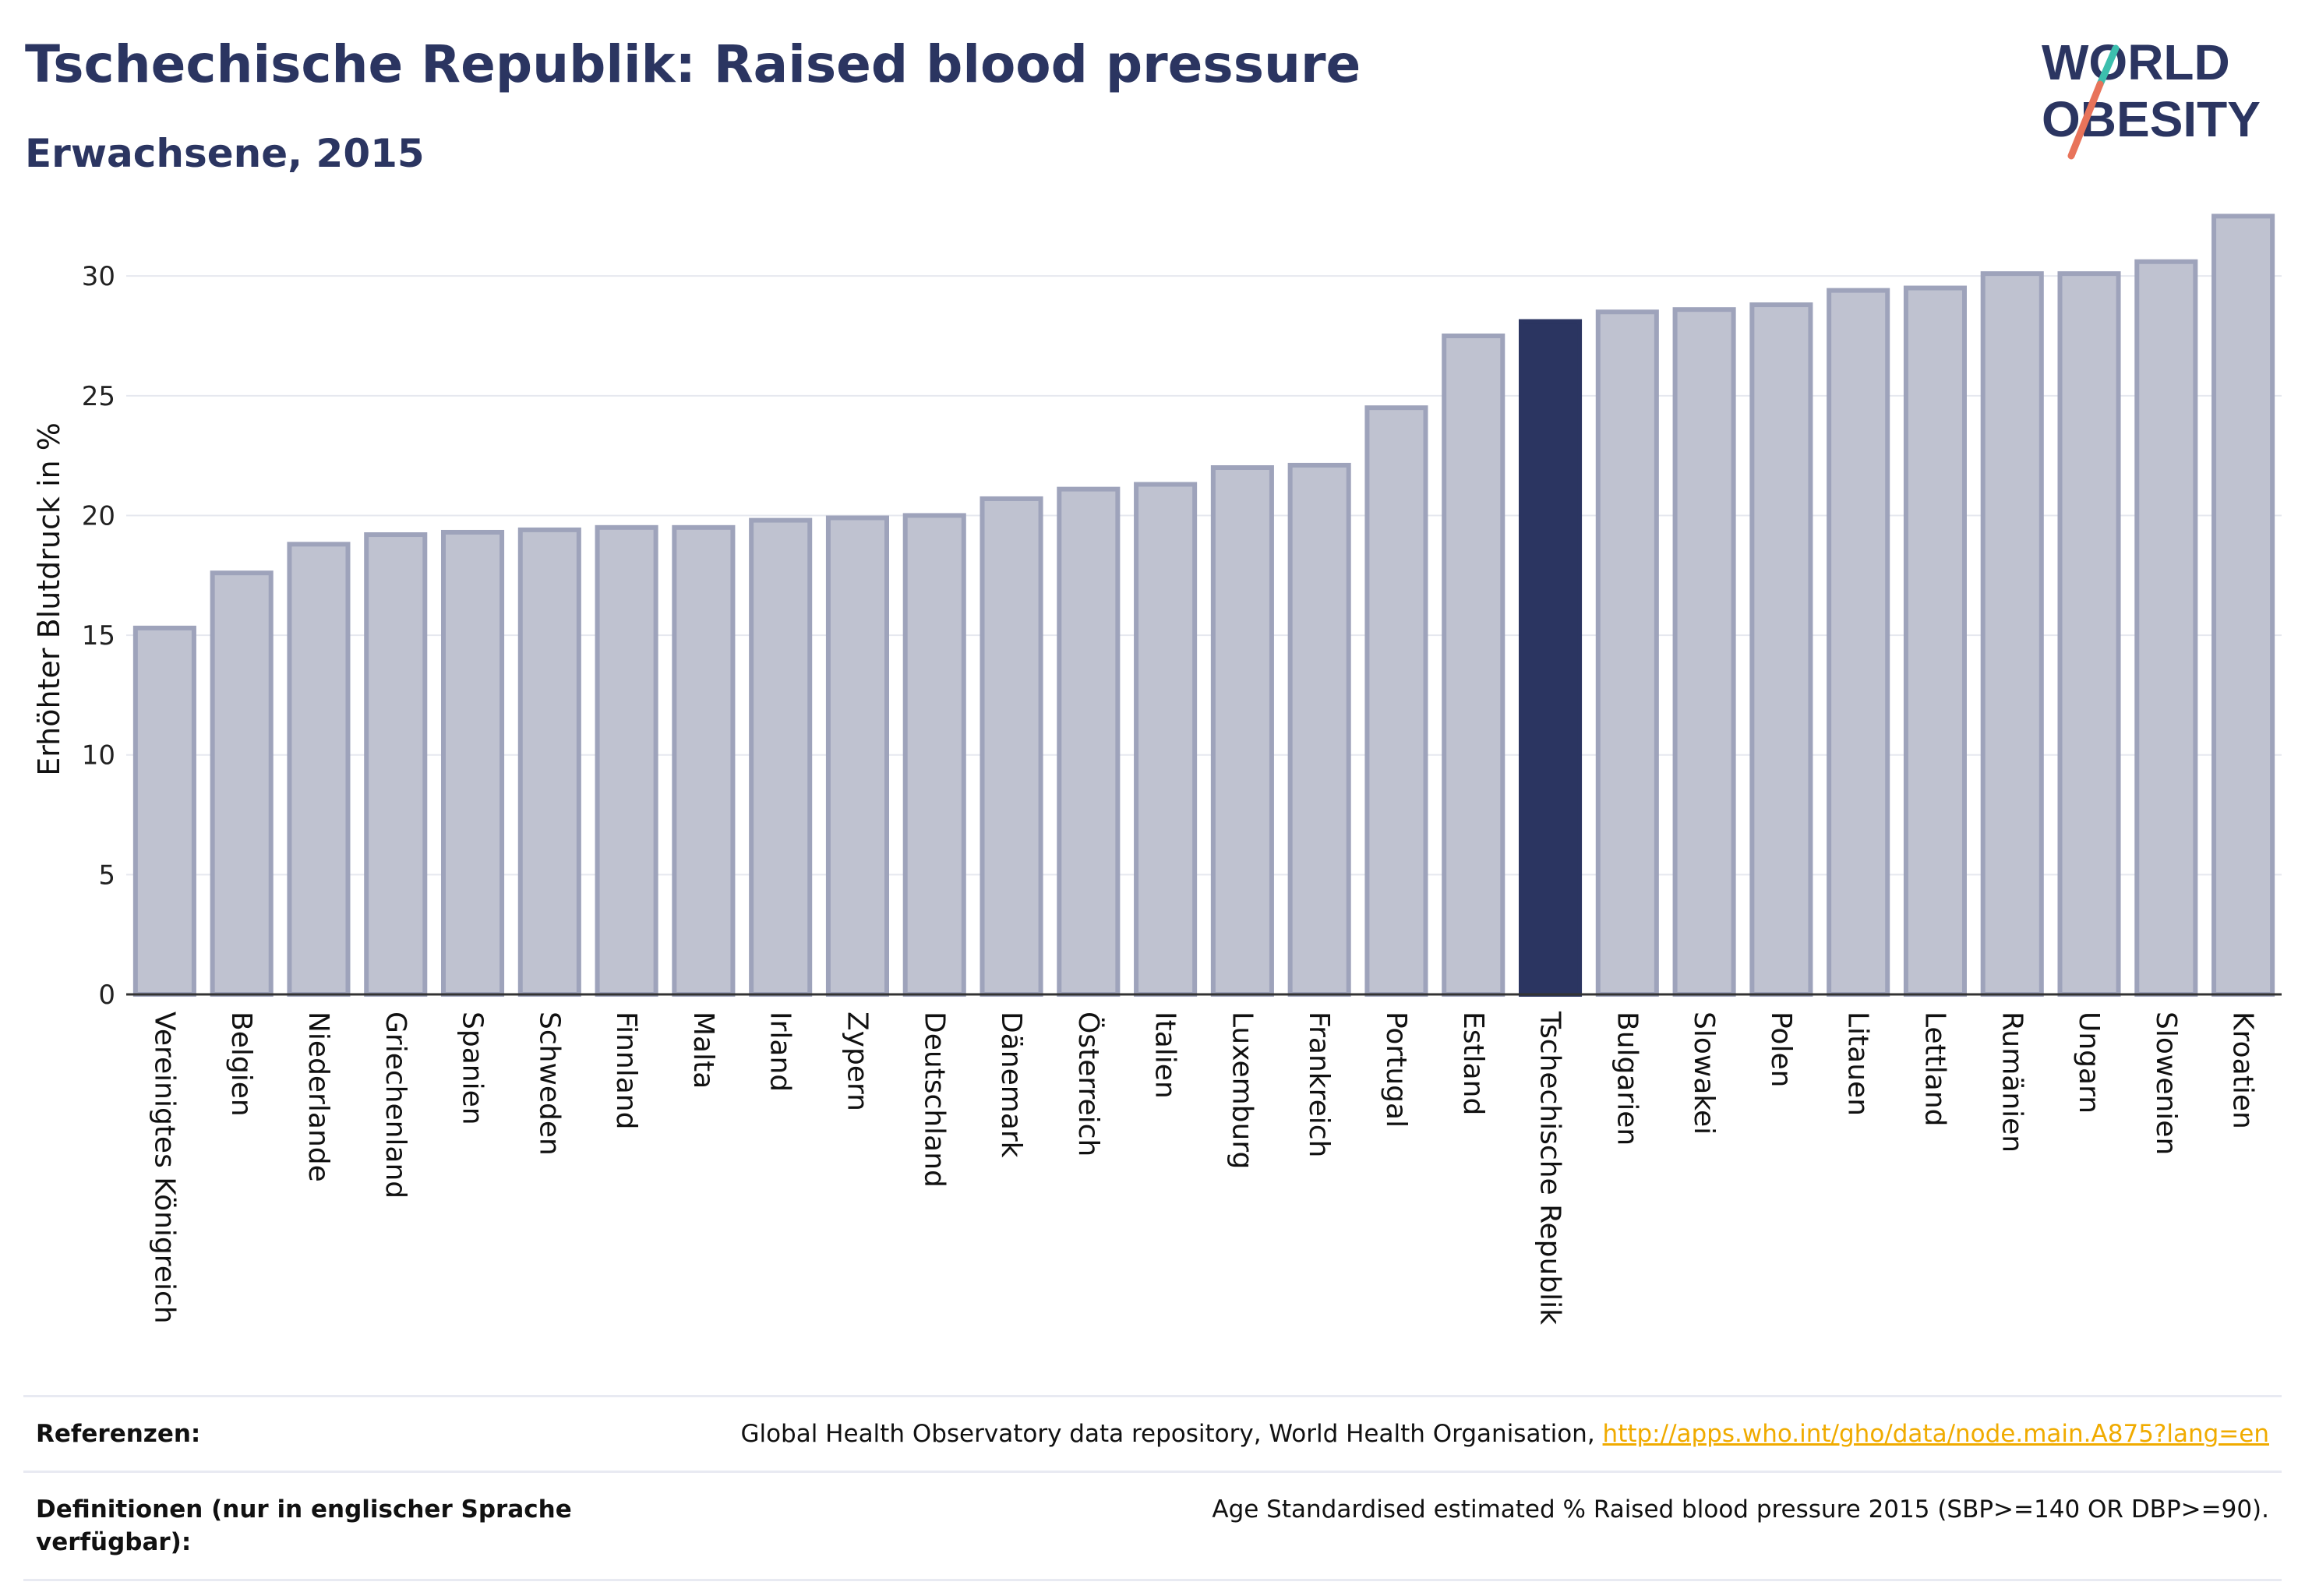  What do you see at coordinates (934, 1100) in the screenshot?
I see `x-tick-label: Deutschland` at bounding box center [934, 1100].